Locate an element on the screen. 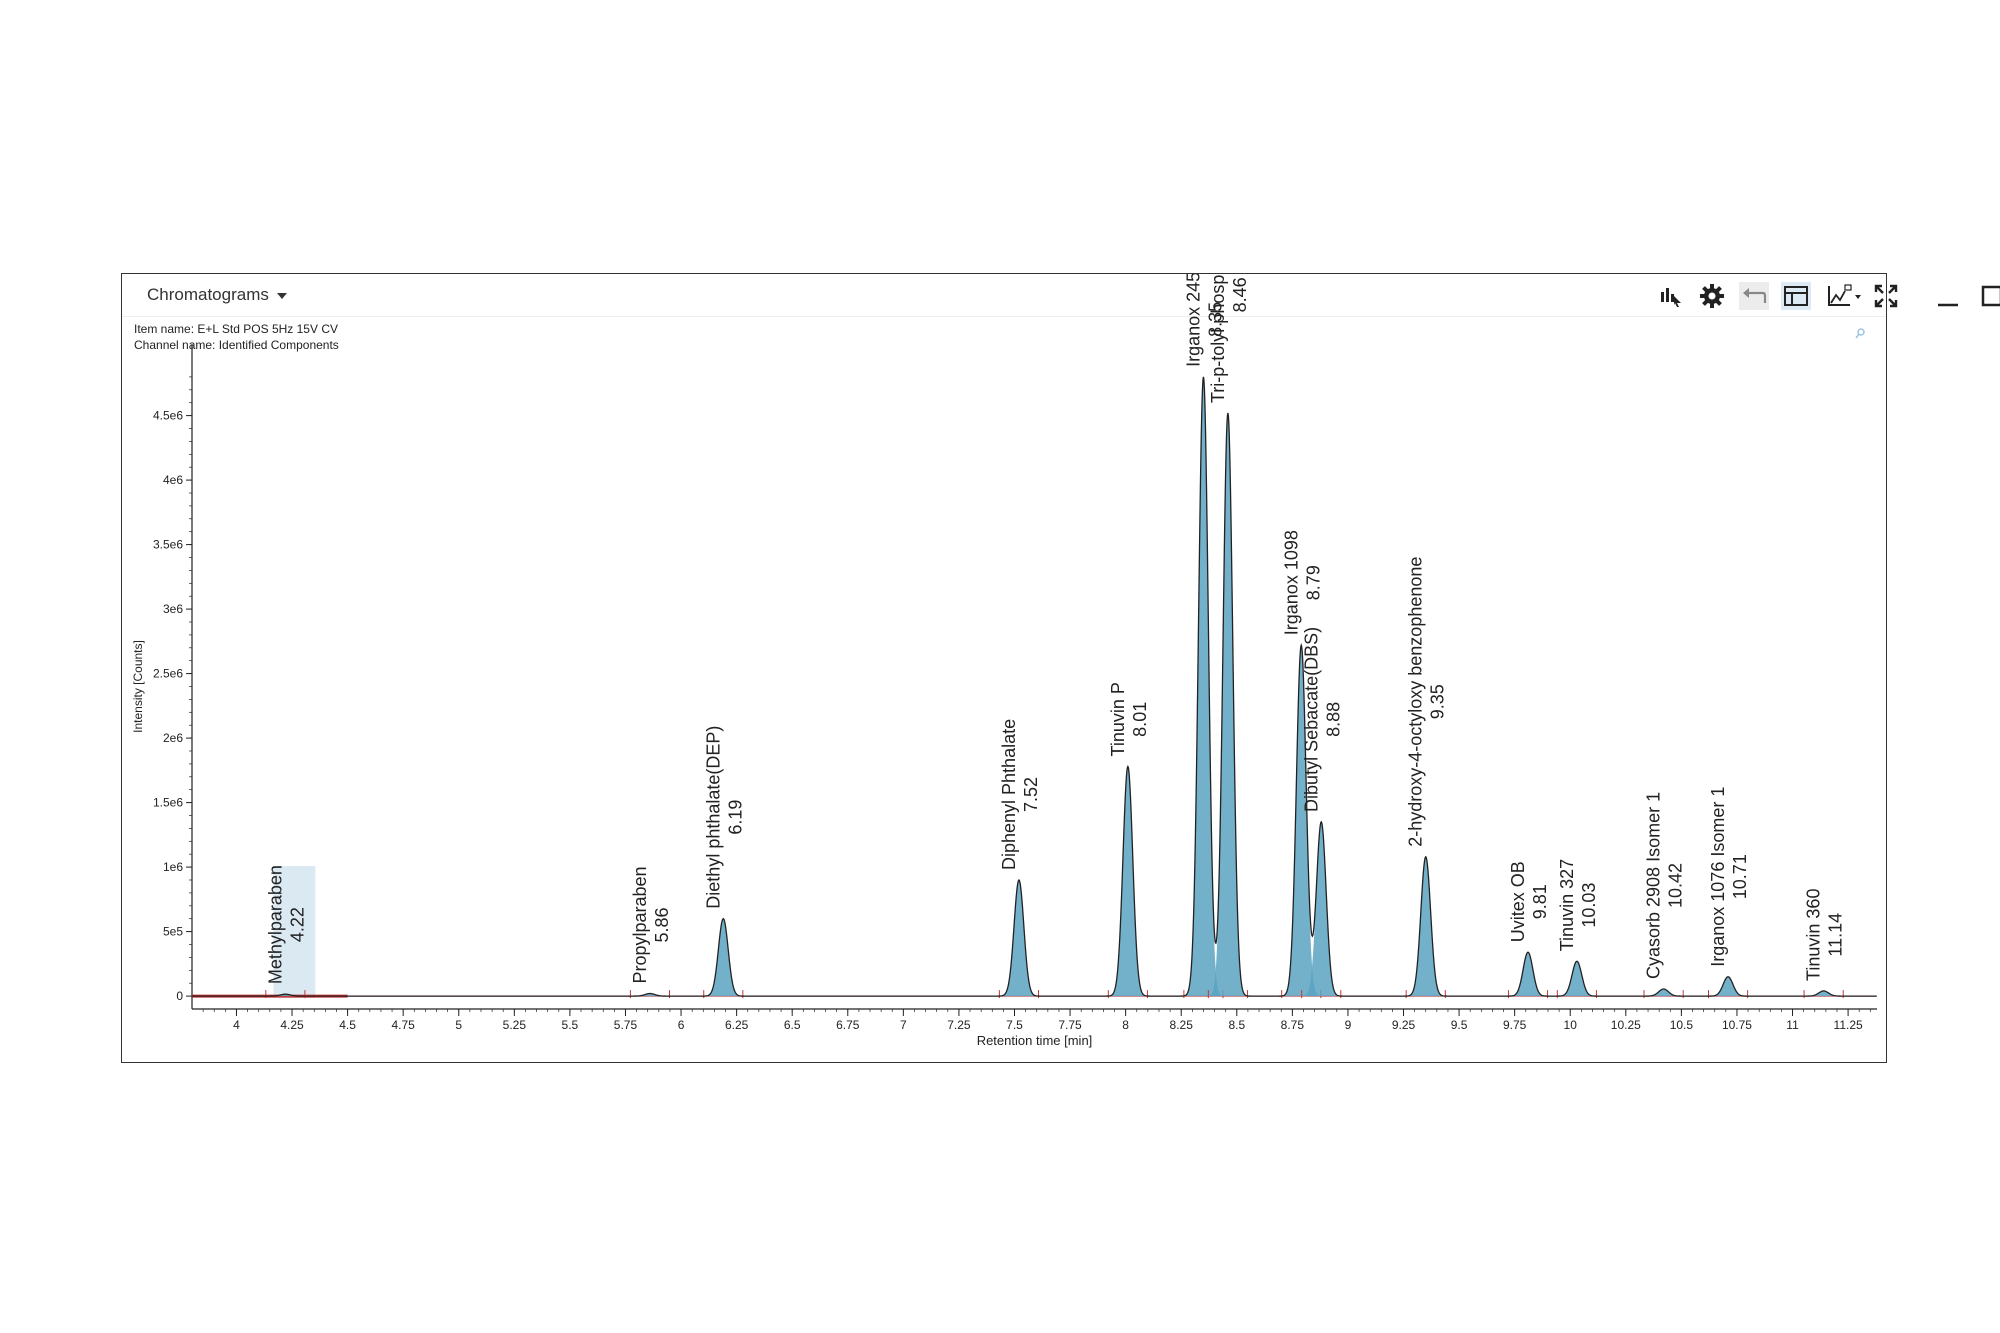 The image size is (2000, 1333). peak-rt: 8.79 is located at coordinates (1313, 582).